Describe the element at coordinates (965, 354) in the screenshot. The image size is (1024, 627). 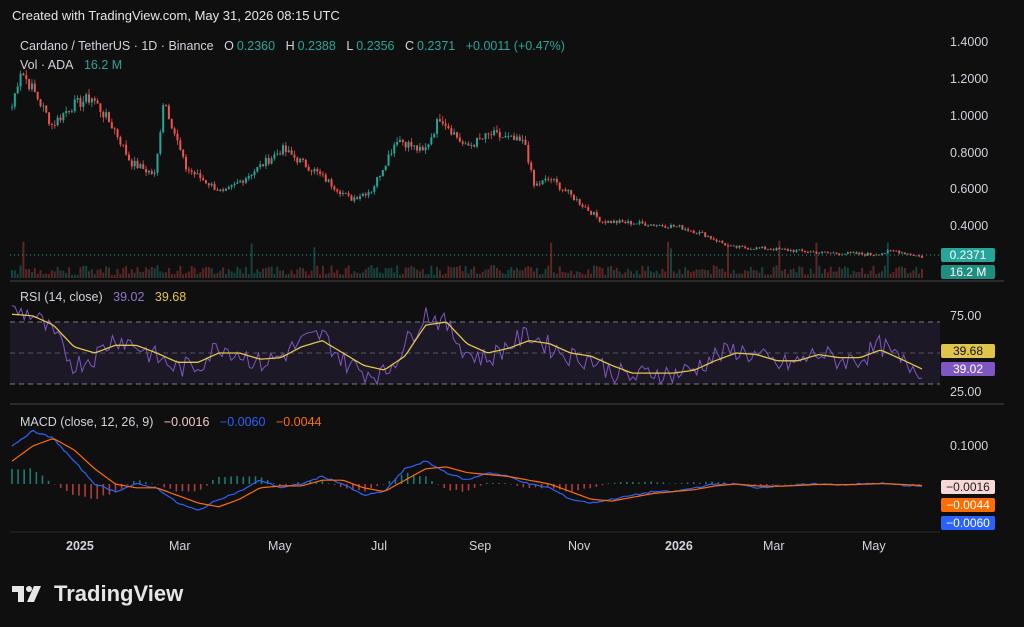
I see `rsi-axis: 75.00 25.00` at that location.